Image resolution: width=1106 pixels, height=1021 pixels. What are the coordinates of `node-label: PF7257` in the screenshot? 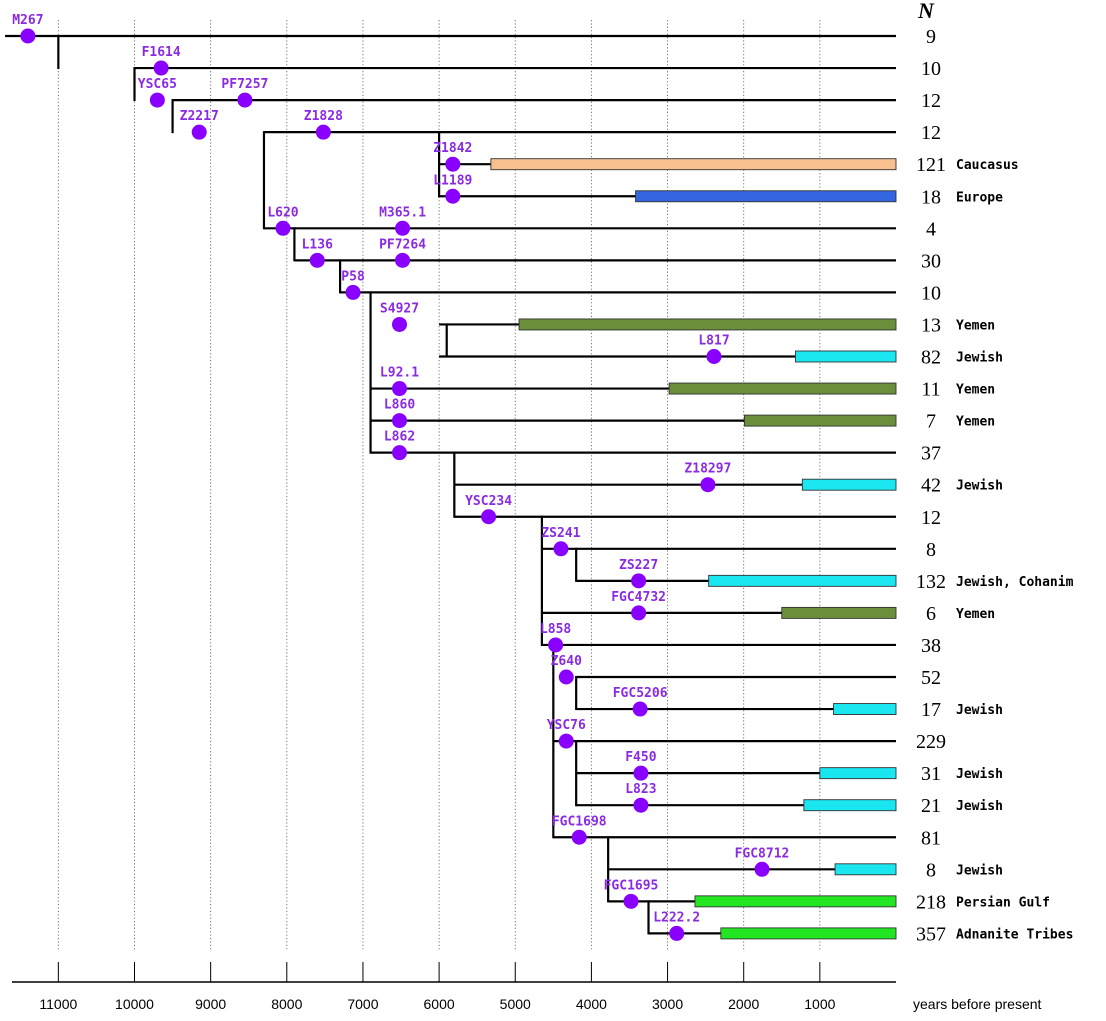 It's located at (244, 84).